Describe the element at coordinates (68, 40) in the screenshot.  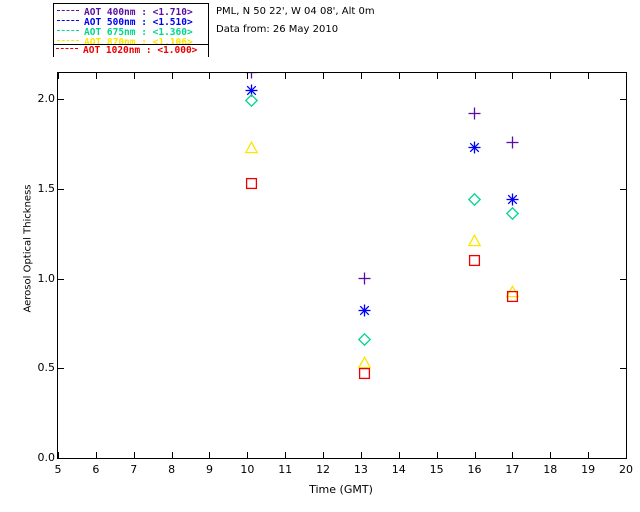
I see `legend-dash-icon-870nm` at that location.